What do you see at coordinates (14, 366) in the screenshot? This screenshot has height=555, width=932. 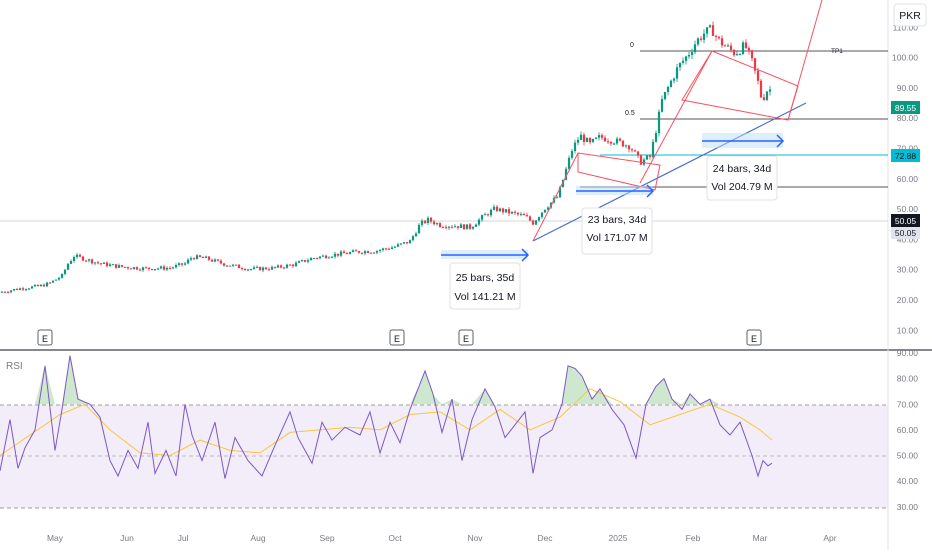 I see `rsi-label: RSI` at bounding box center [14, 366].